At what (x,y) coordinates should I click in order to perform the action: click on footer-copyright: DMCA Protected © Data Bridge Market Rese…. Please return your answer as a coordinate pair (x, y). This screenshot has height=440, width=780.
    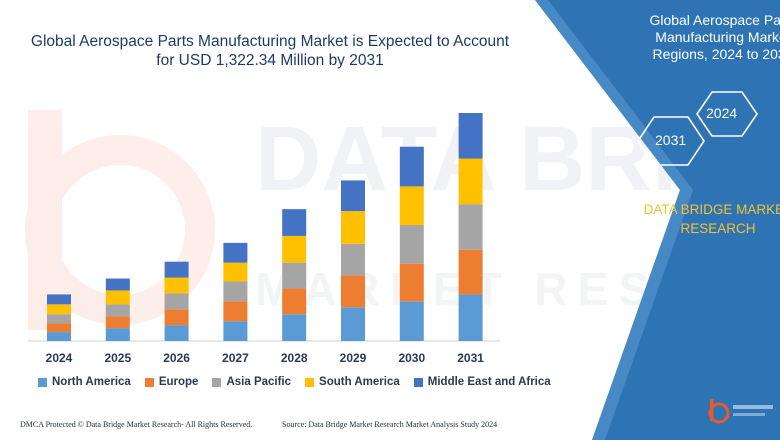
    Looking at the image, I should click on (136, 424).